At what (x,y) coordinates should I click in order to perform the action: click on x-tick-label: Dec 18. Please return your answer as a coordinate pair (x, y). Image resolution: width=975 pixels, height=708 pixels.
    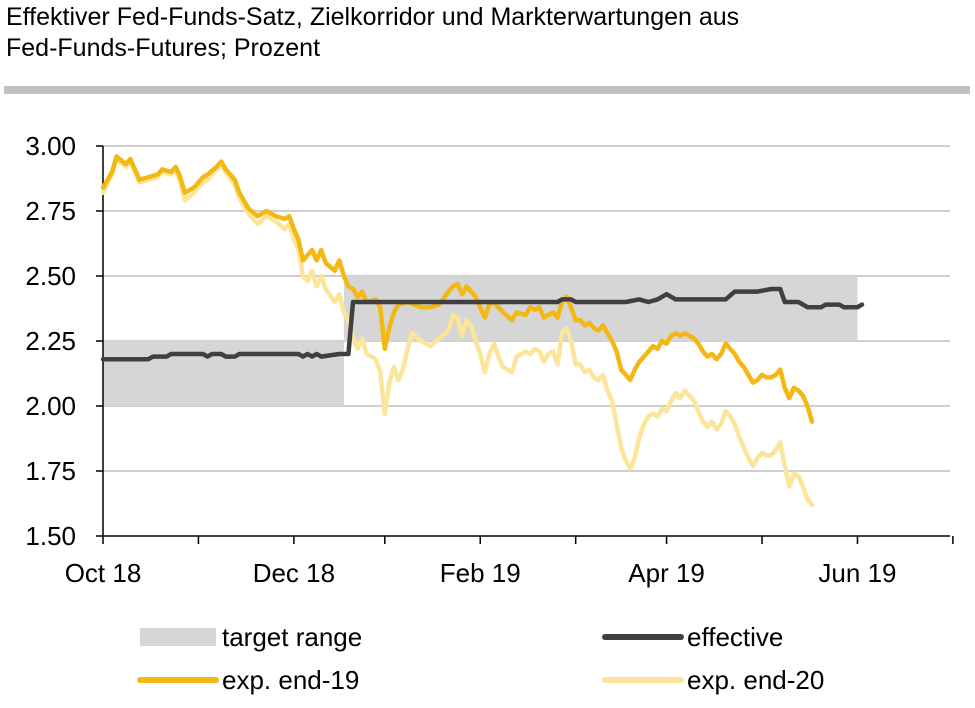
    Looking at the image, I should click on (294, 573).